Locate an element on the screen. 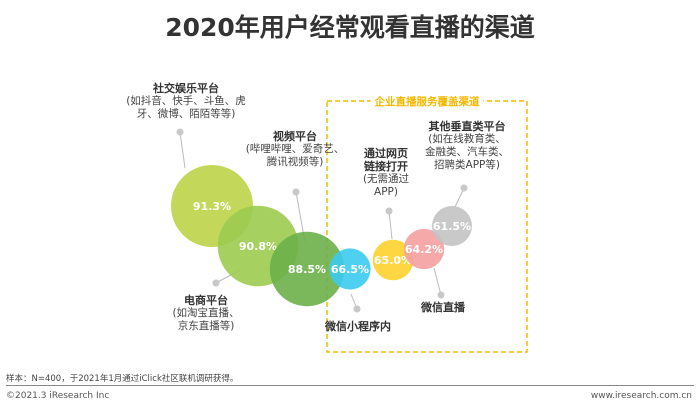 This screenshot has height=408, width=700. label-desc: (如抖音、快手、斗鱼、虎 is located at coordinates (186, 101).